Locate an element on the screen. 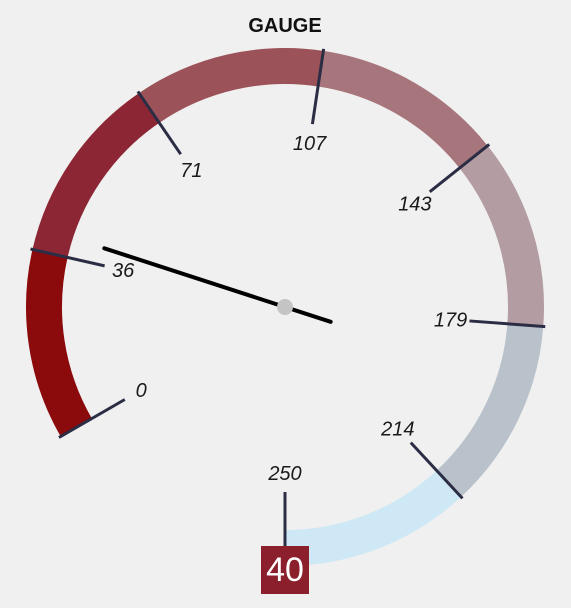  gauge-needle is located at coordinates (217, 285).